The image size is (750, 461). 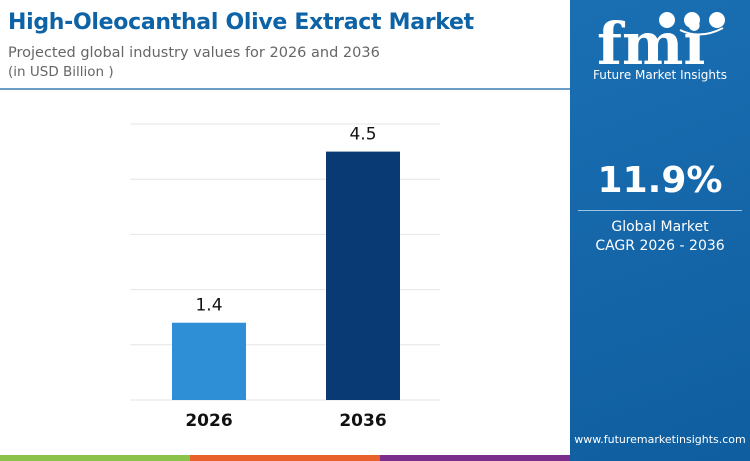 What do you see at coordinates (475, 458) in the screenshot?
I see `stripe-purple` at bounding box center [475, 458].